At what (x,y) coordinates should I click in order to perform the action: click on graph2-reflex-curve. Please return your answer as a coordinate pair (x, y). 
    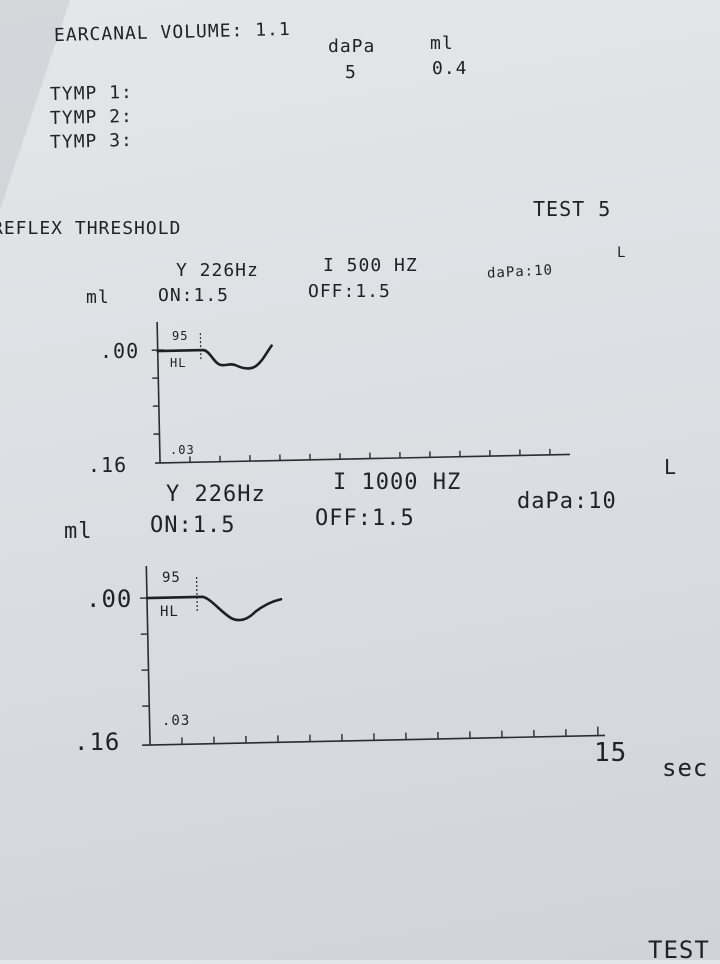
    Looking at the image, I should click on (214, 608).